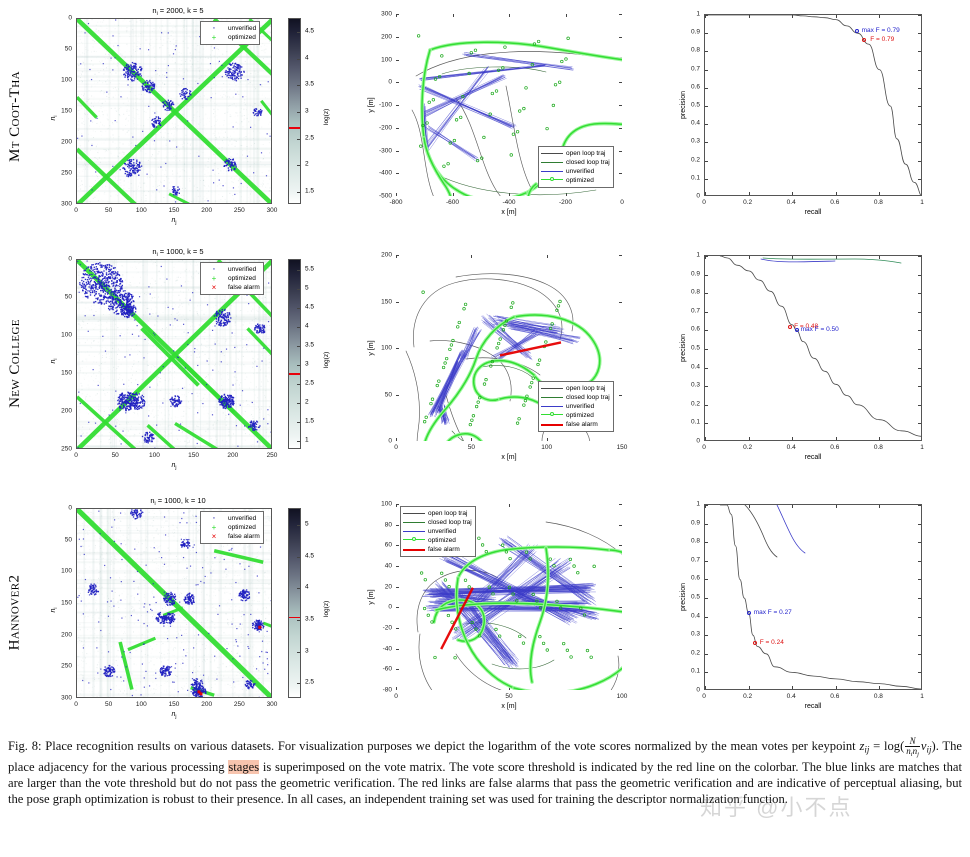 This screenshot has width=970, height=857. What do you see at coordinates (695, 178) in the screenshot?
I see `y-tick-label: 0.1` at bounding box center [695, 178].